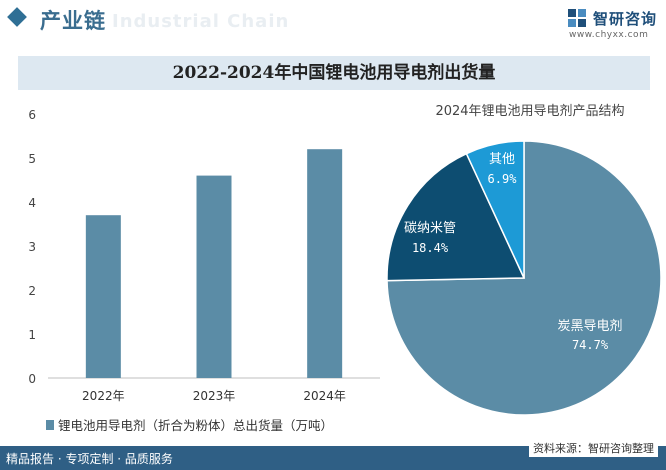  Describe the element at coordinates (430, 248) in the screenshot. I see `pie-slice-value: 18.4%` at that location.